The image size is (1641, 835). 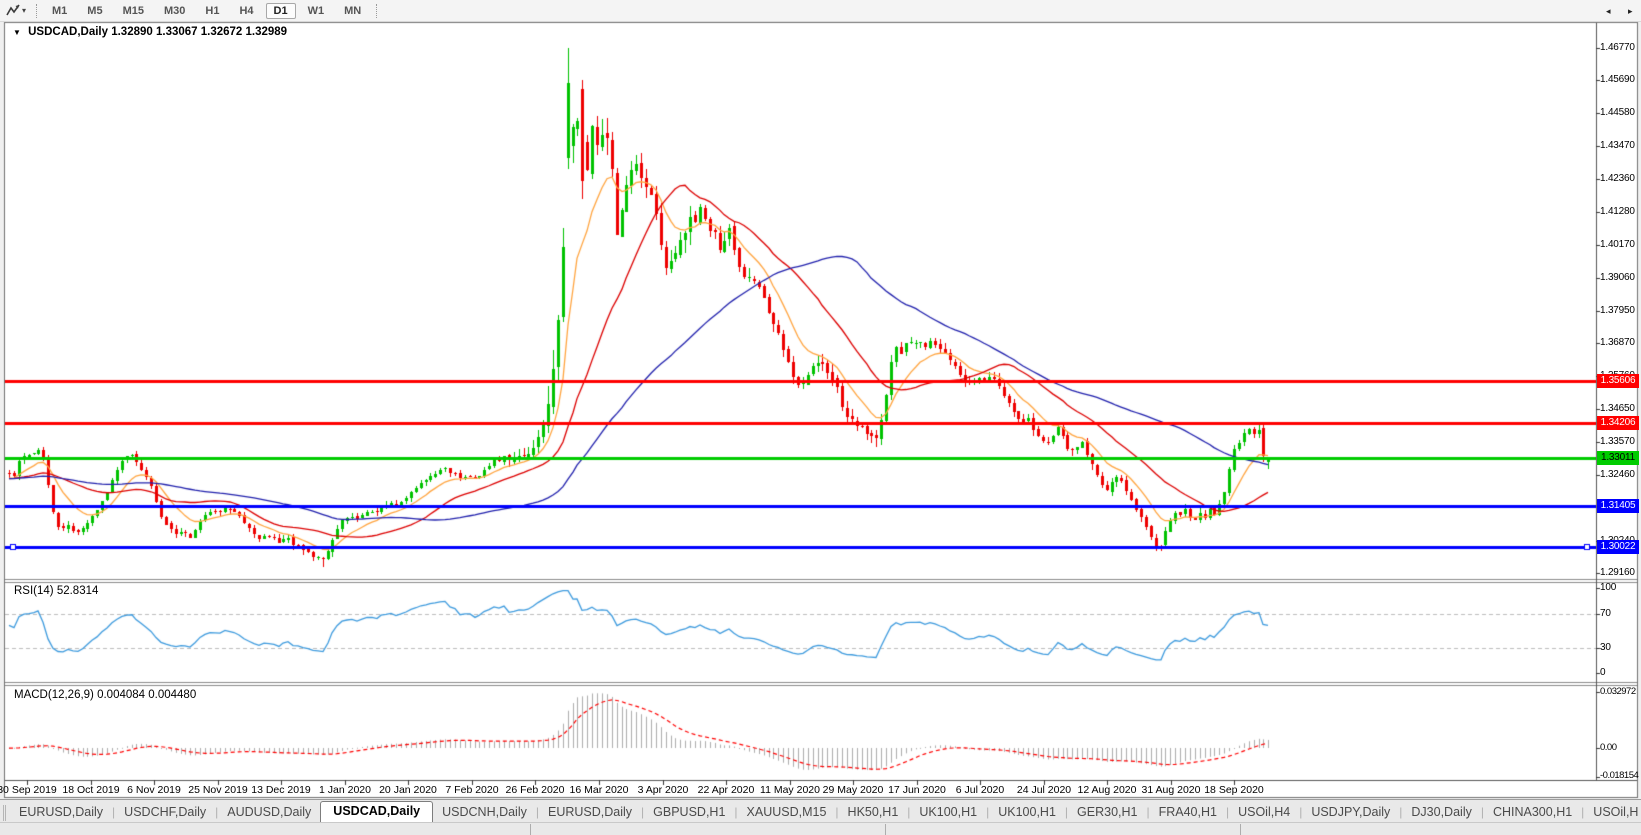 I want to click on chart-tab-10-uk100-h1: UK100,H1, so click(x=1027, y=812).